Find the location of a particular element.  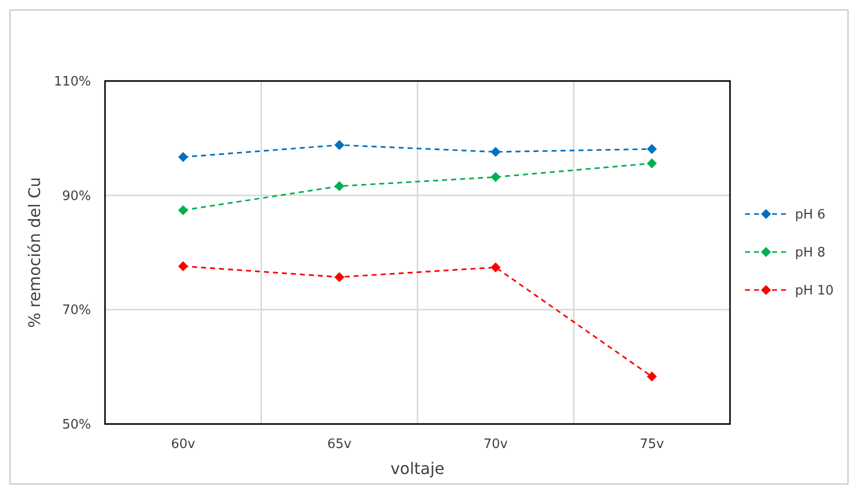

y-tick-label: 70% is located at coordinates (76, 310).